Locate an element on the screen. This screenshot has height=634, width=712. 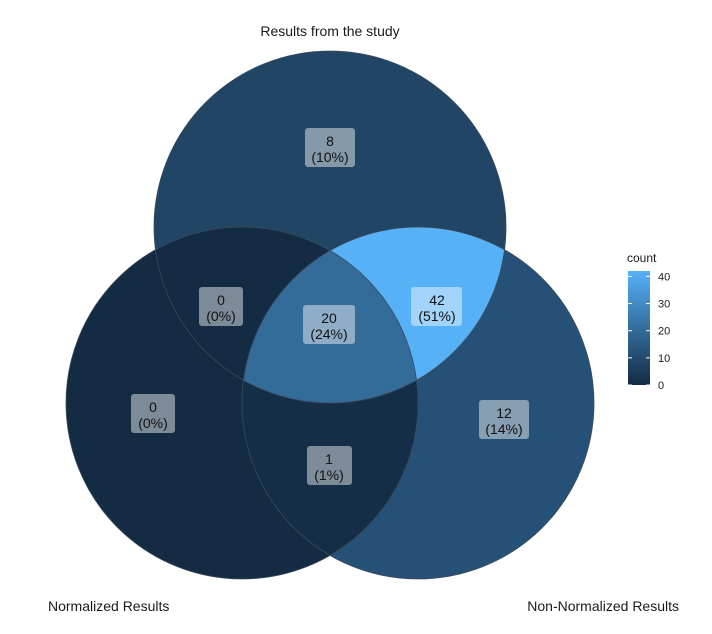
region-label-study-normalized: 0 (0%) is located at coordinates (221, 306).